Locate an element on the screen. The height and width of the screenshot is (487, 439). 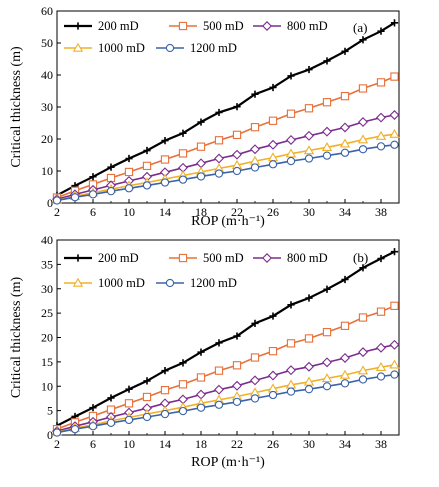
y-axis-title: Critical thickness (m) is located at coordinates (16, 107).